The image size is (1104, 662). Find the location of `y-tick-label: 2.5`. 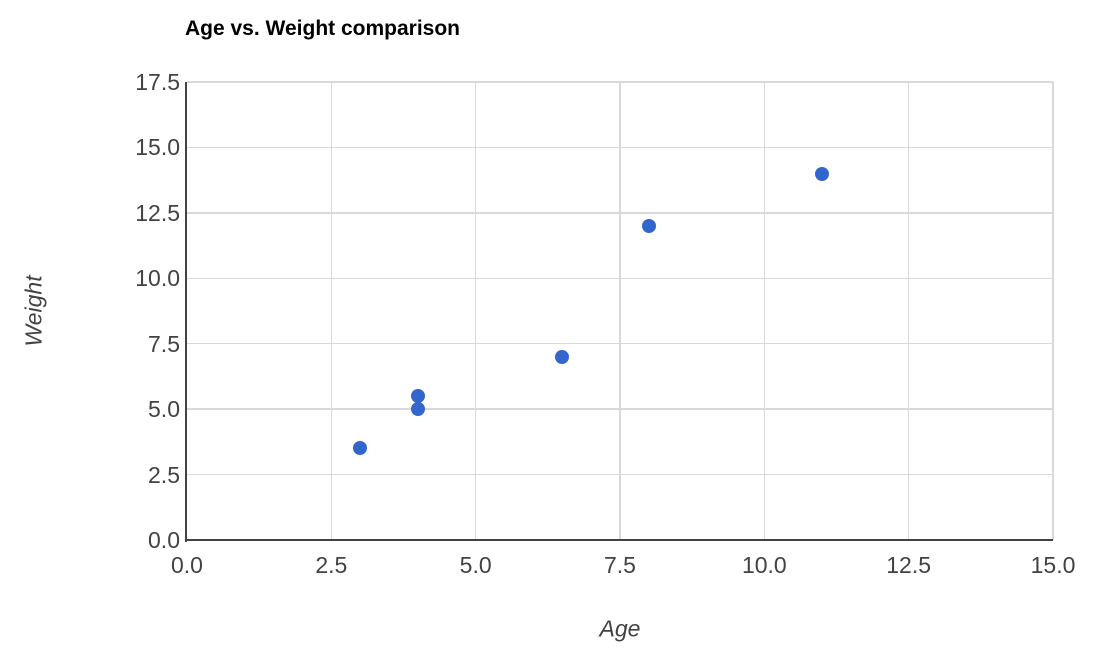

y-tick-label: 2.5 is located at coordinates (164, 474).